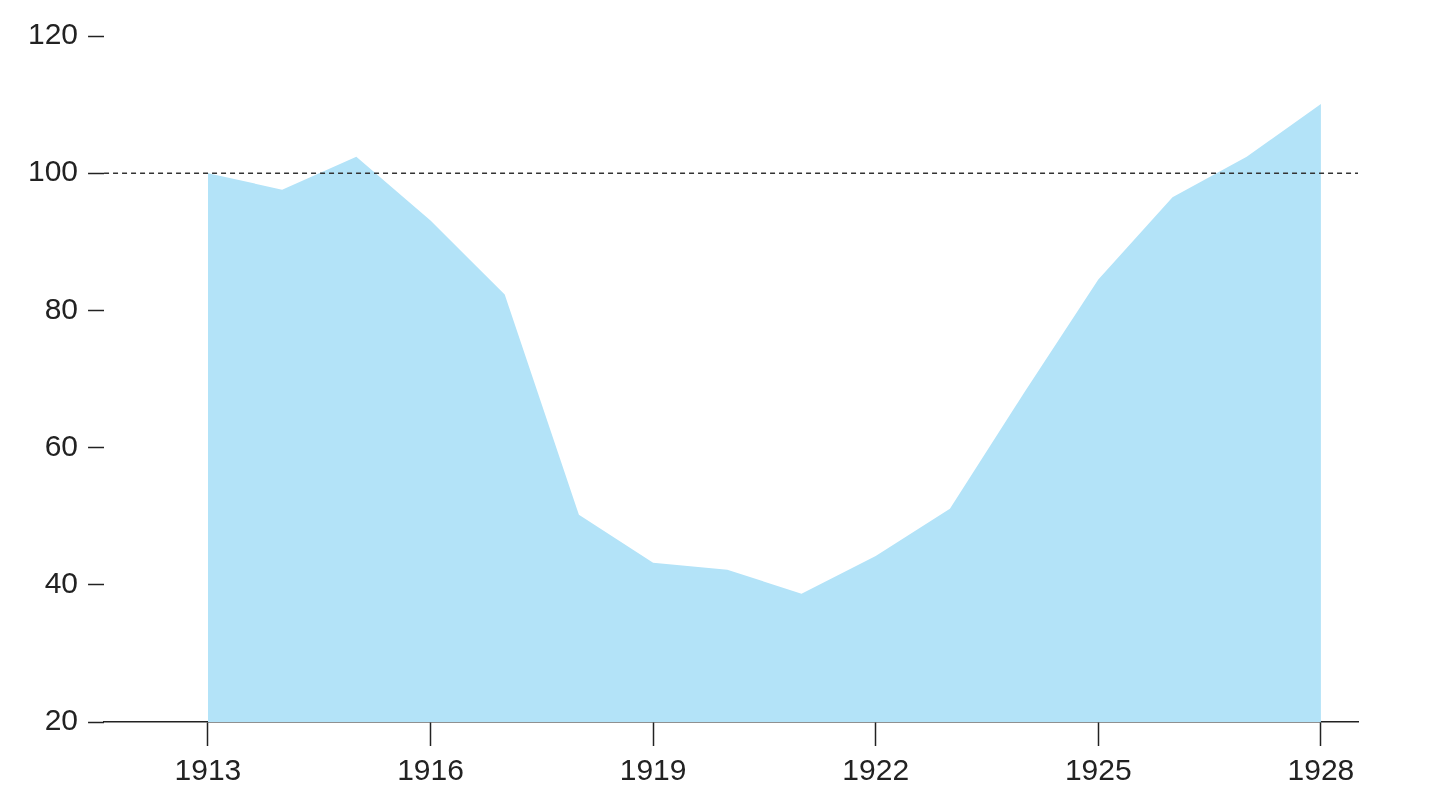 This screenshot has width=1440, height=810. What do you see at coordinates (430, 770) in the screenshot?
I see `x-tick-label: 1916` at bounding box center [430, 770].